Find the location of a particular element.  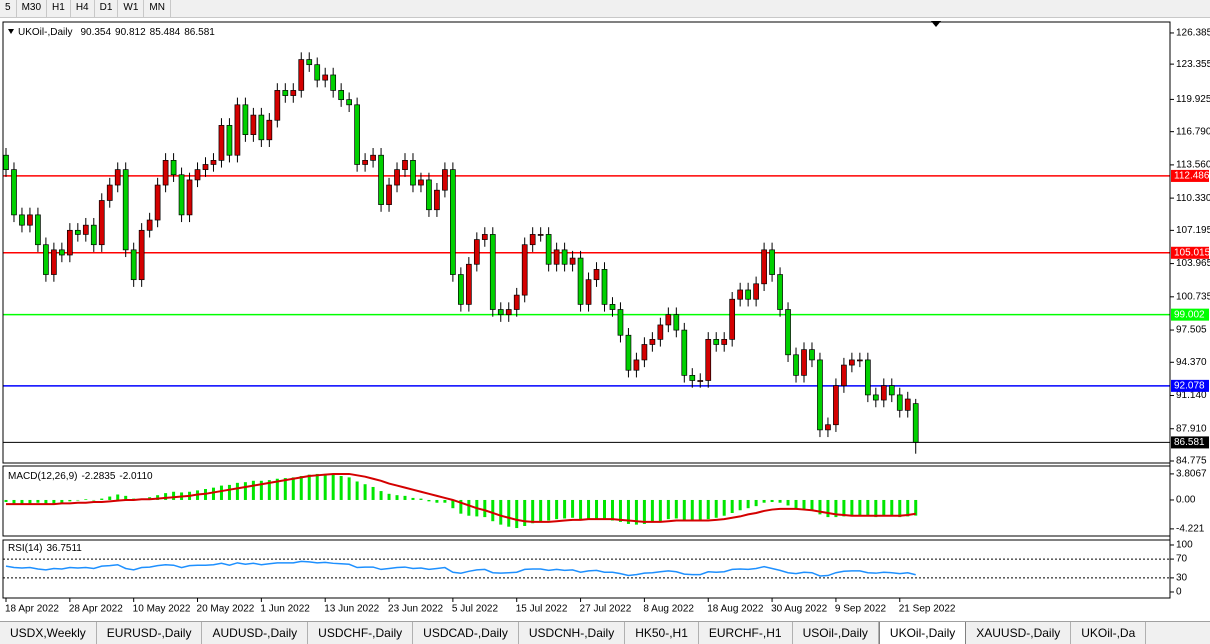

y-tick-label: 84.775 is located at coordinates (1191, 461).